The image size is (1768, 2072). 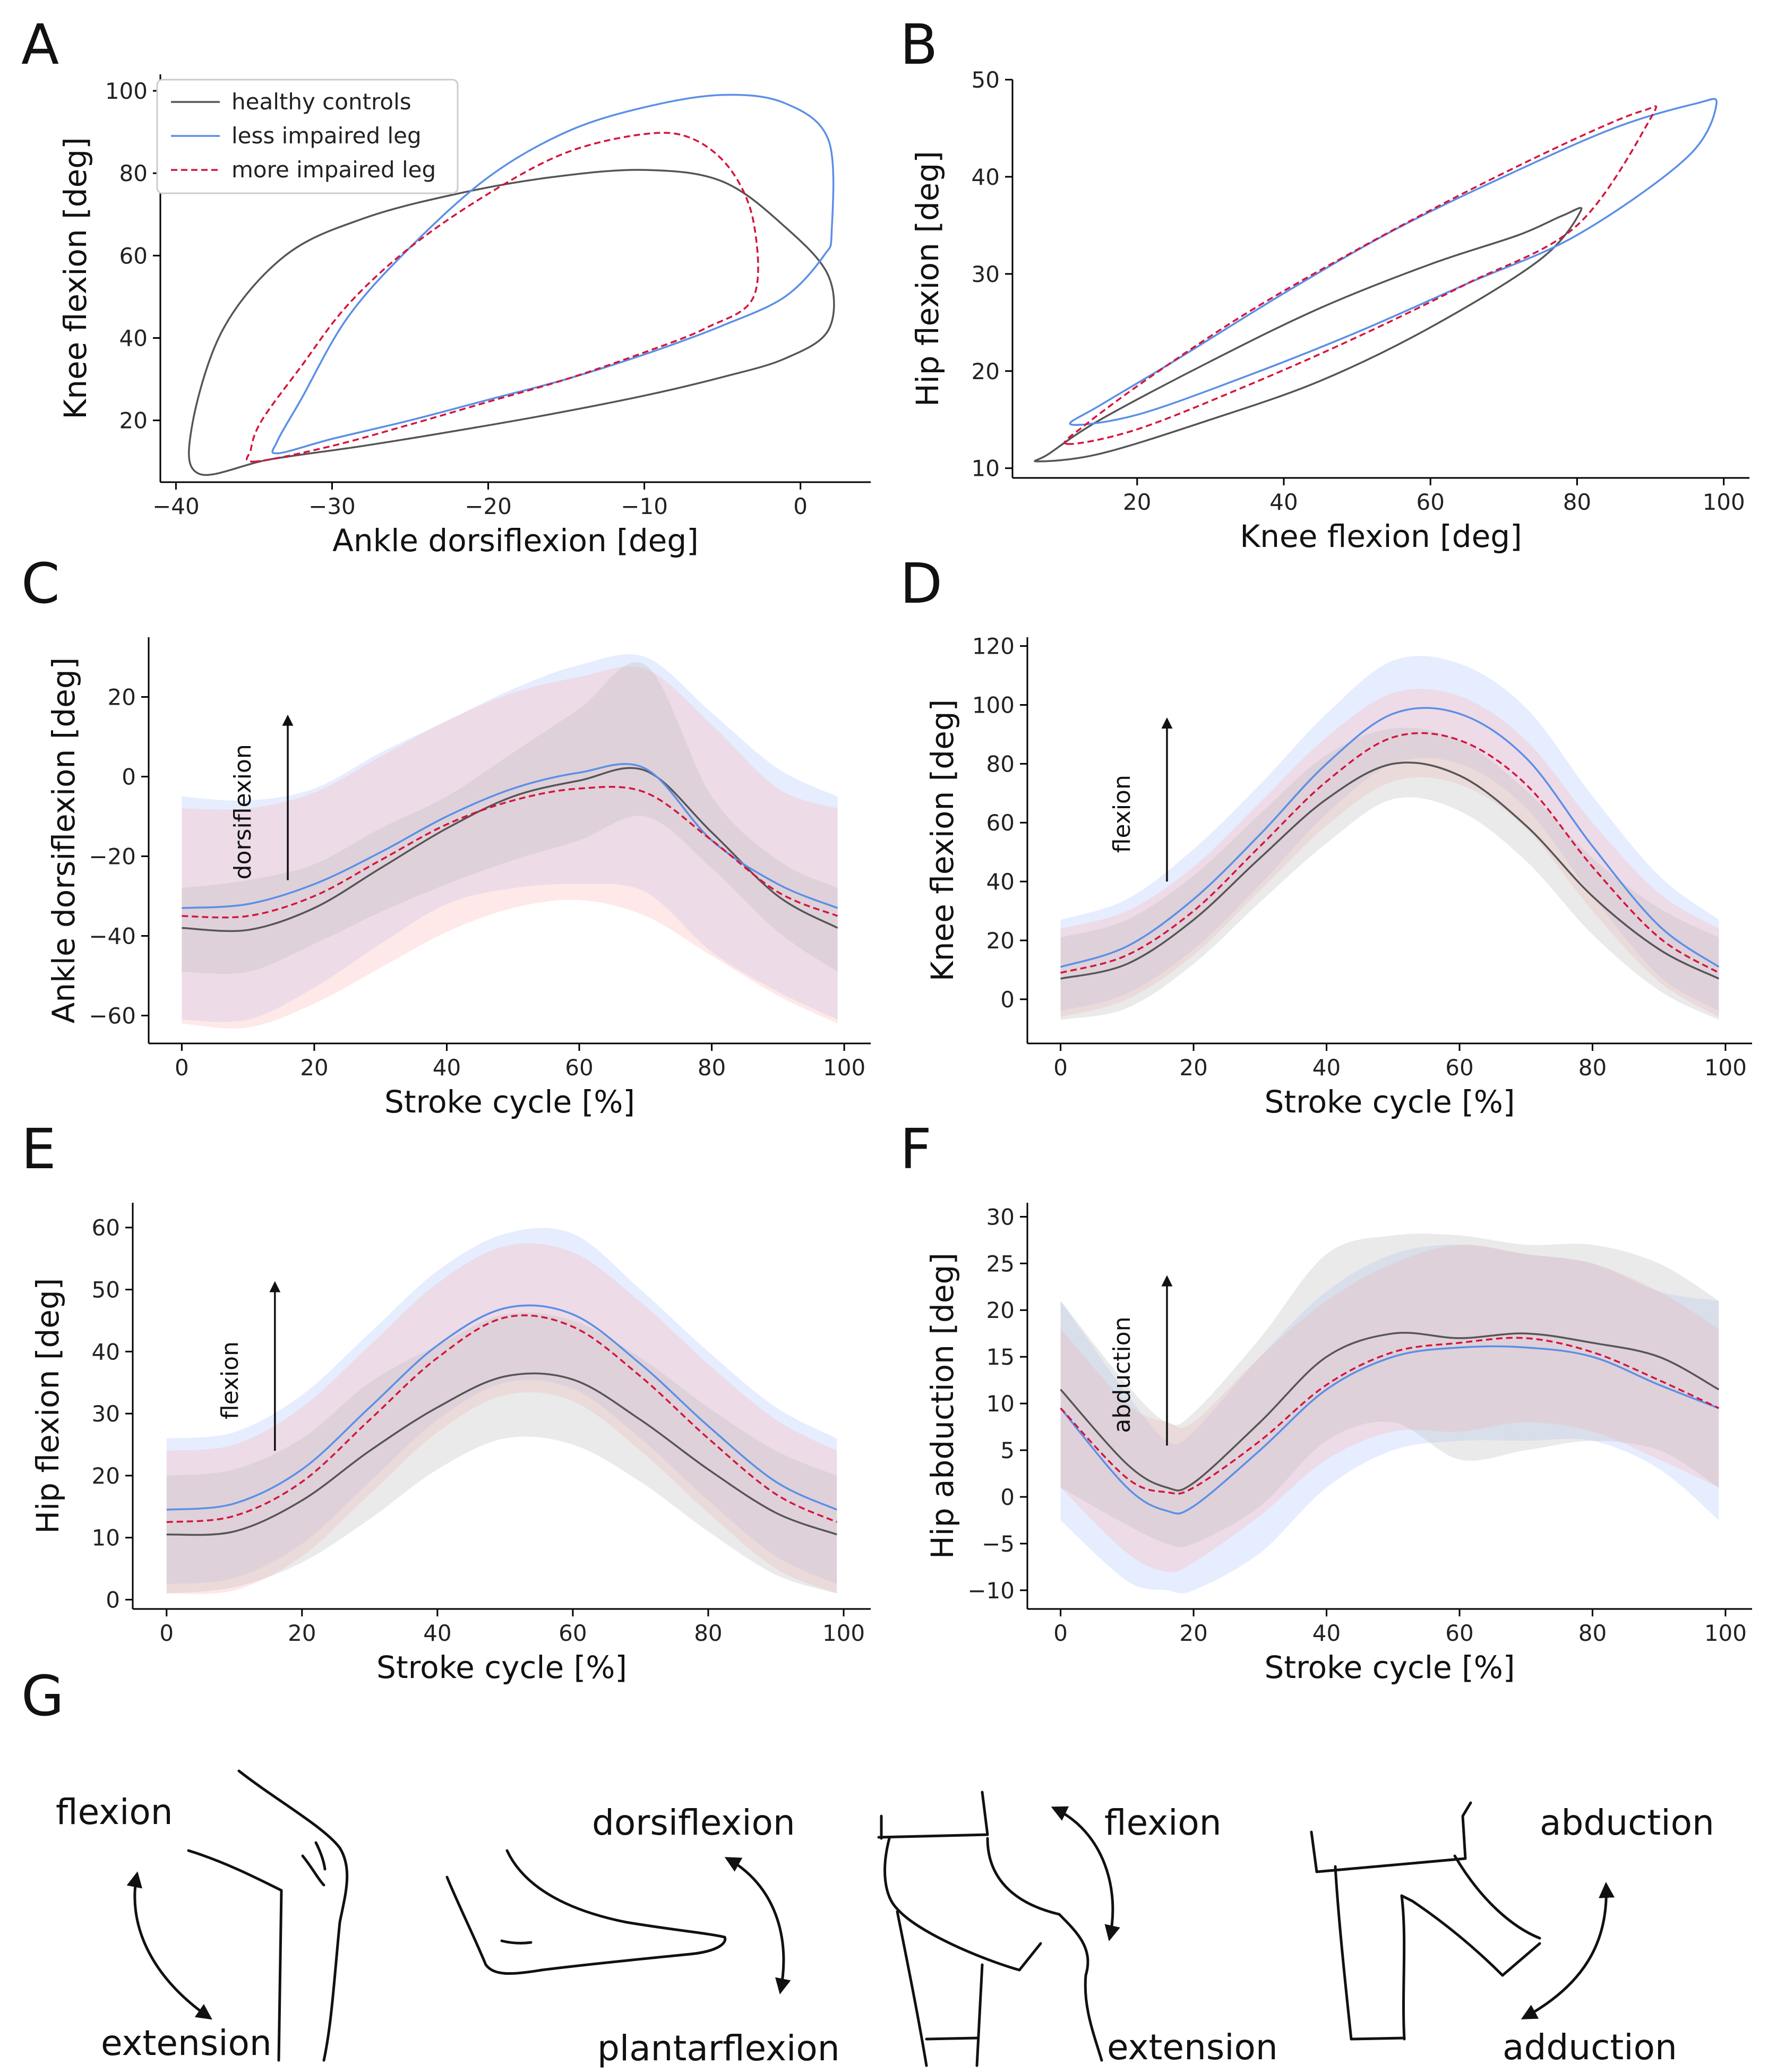 What do you see at coordinates (800, 506) in the screenshot?
I see `x-tick-label-a: 0` at bounding box center [800, 506].